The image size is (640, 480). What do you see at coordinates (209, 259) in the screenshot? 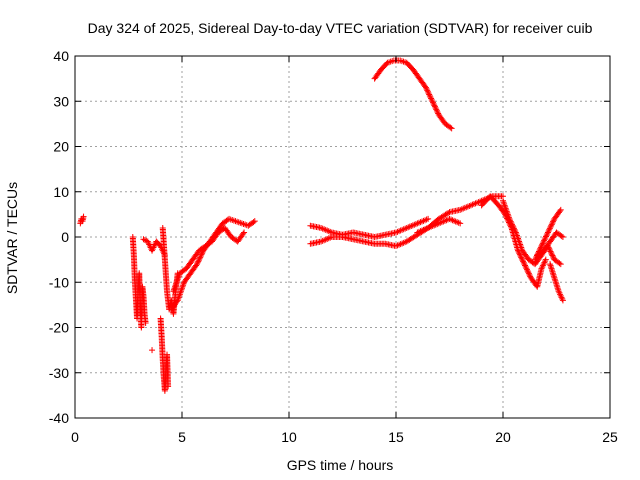
I see `series-arc-h` at bounding box center [209, 259].